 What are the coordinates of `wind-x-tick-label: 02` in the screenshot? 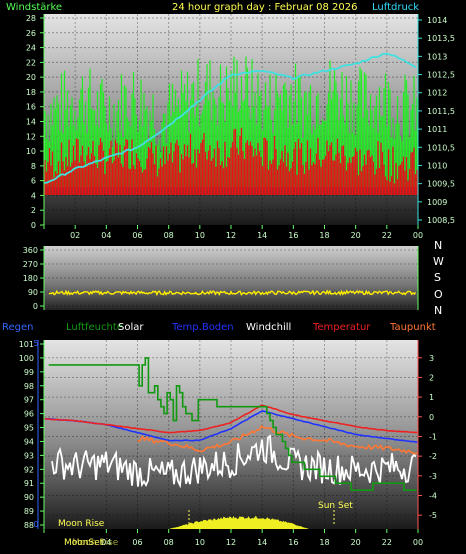 It's located at (75, 235).